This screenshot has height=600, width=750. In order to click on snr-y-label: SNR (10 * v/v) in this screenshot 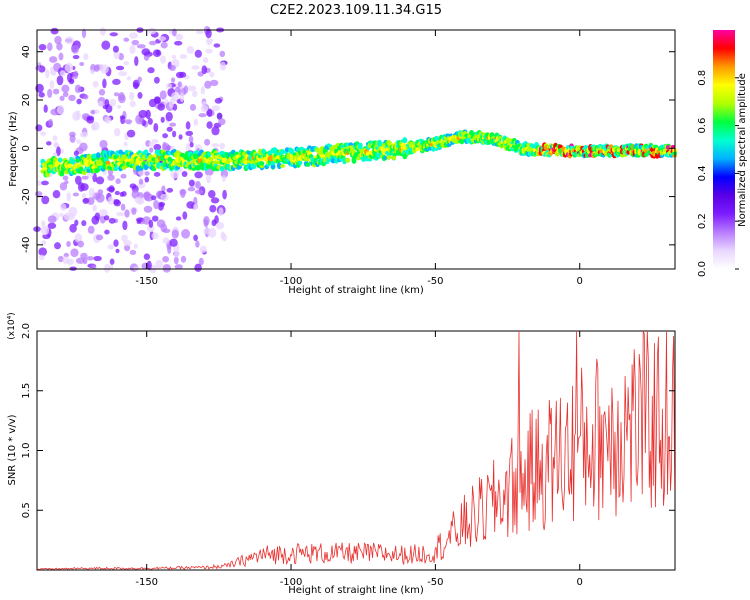, I will do `click(12, 449)`.